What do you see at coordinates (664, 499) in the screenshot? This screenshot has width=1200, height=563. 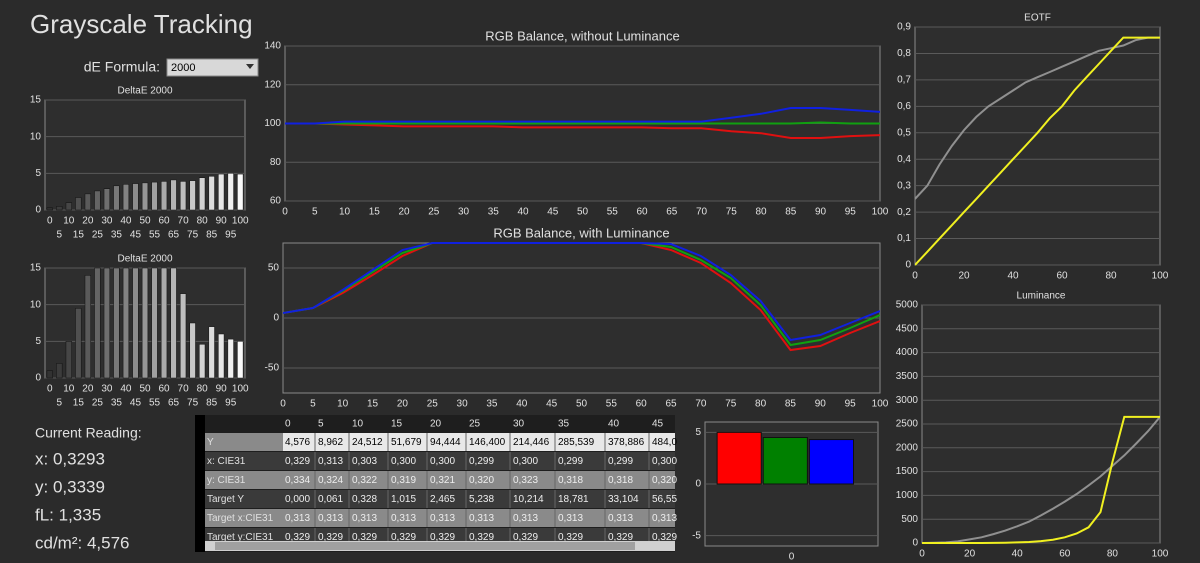 I see `table-cell: 56,55` at bounding box center [664, 499].